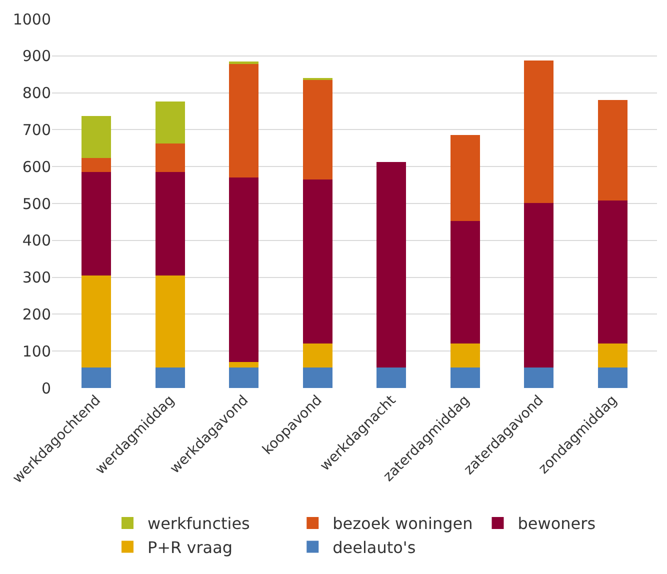  I want to click on y-tick-label: 800, so click(36, 93).